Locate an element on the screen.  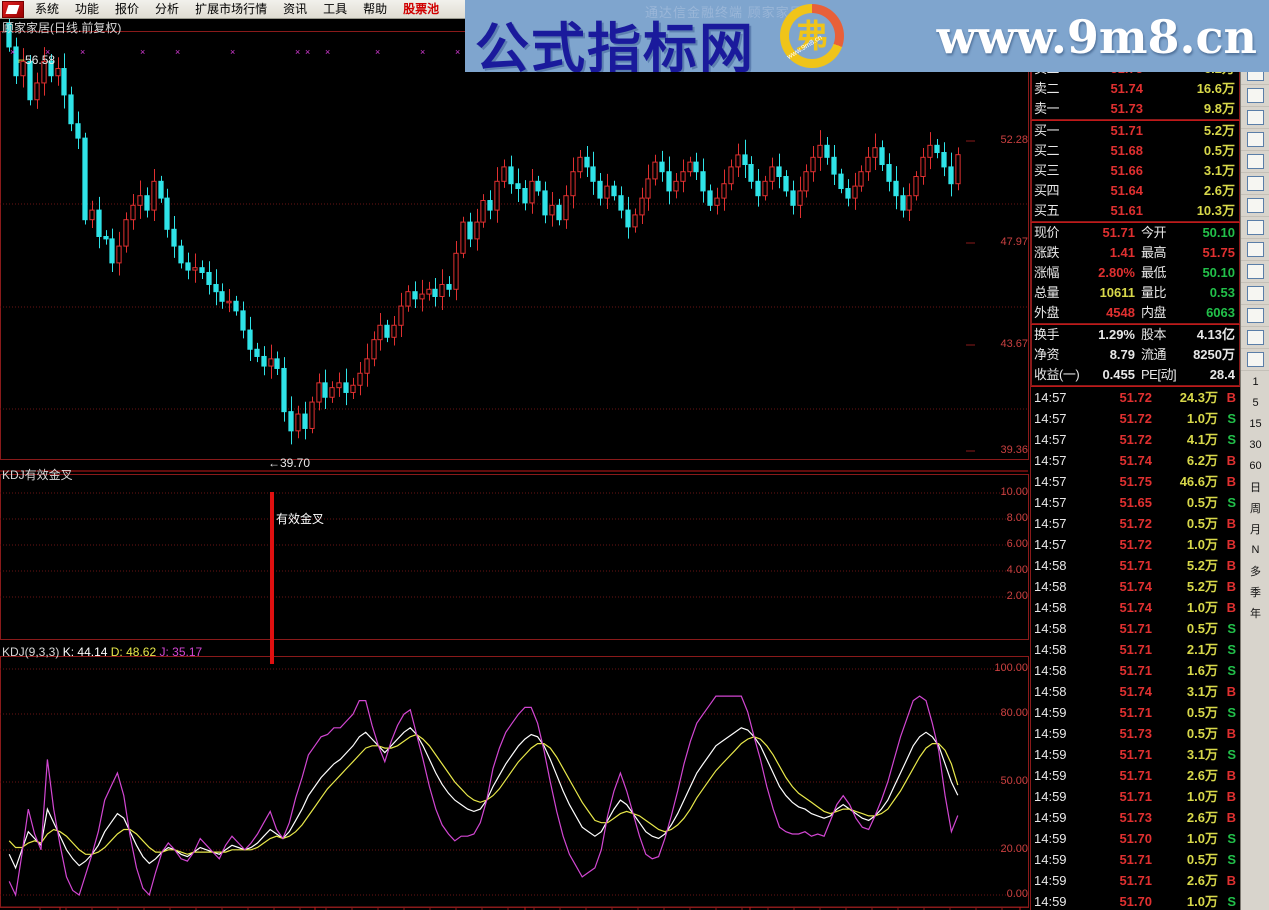
menu-item-quote: 报价 is located at coordinates (127, 9).